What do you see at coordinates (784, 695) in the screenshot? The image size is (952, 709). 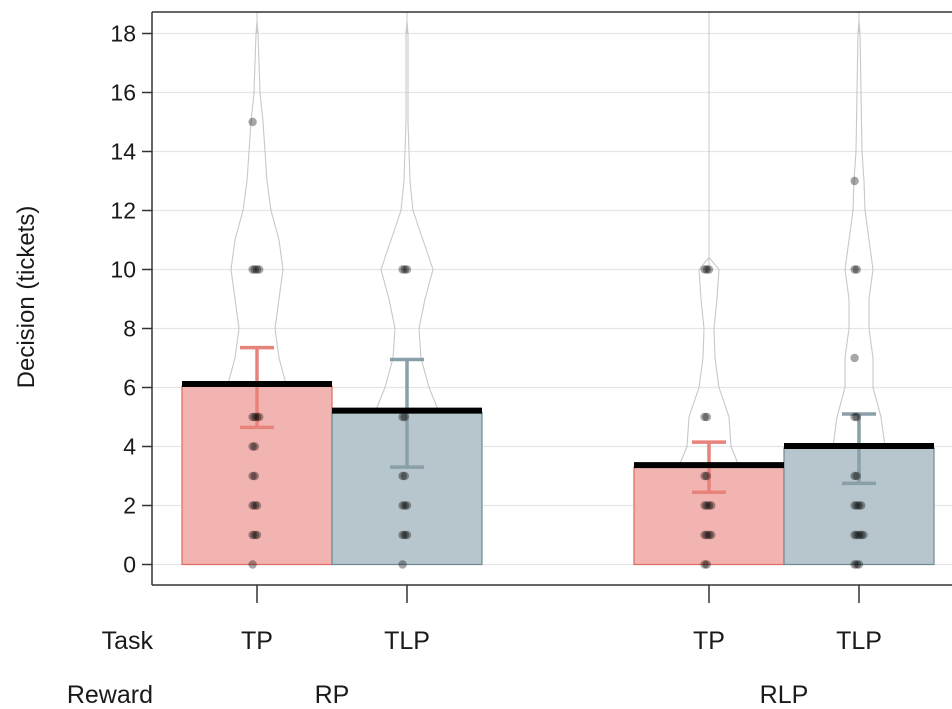 I see `reward-label: RLP` at bounding box center [784, 695].